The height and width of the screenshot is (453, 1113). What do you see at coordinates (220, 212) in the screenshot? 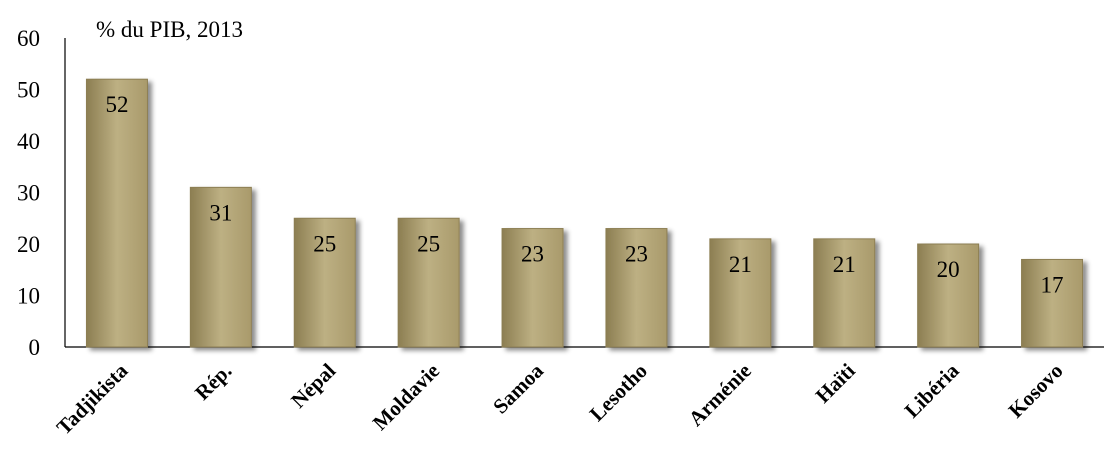
I see `data-label-1: 31` at bounding box center [220, 212].